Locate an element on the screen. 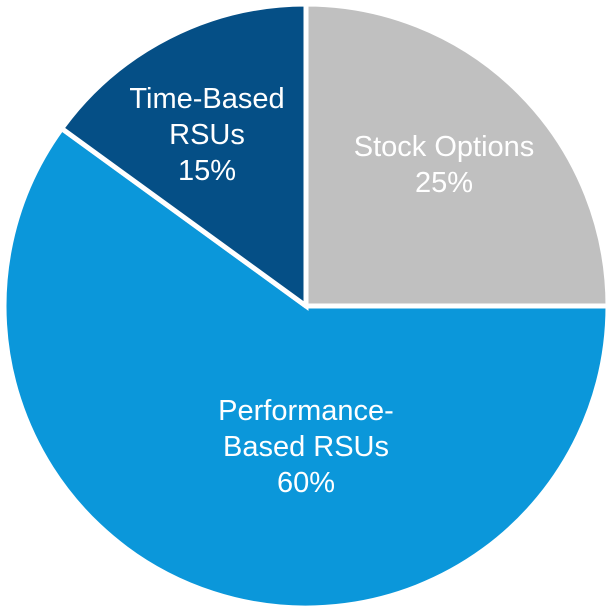 This screenshot has height=612, width=612. slice-label-performance-based-rsus: Performance- Based RSUs 60% is located at coordinates (306, 447).